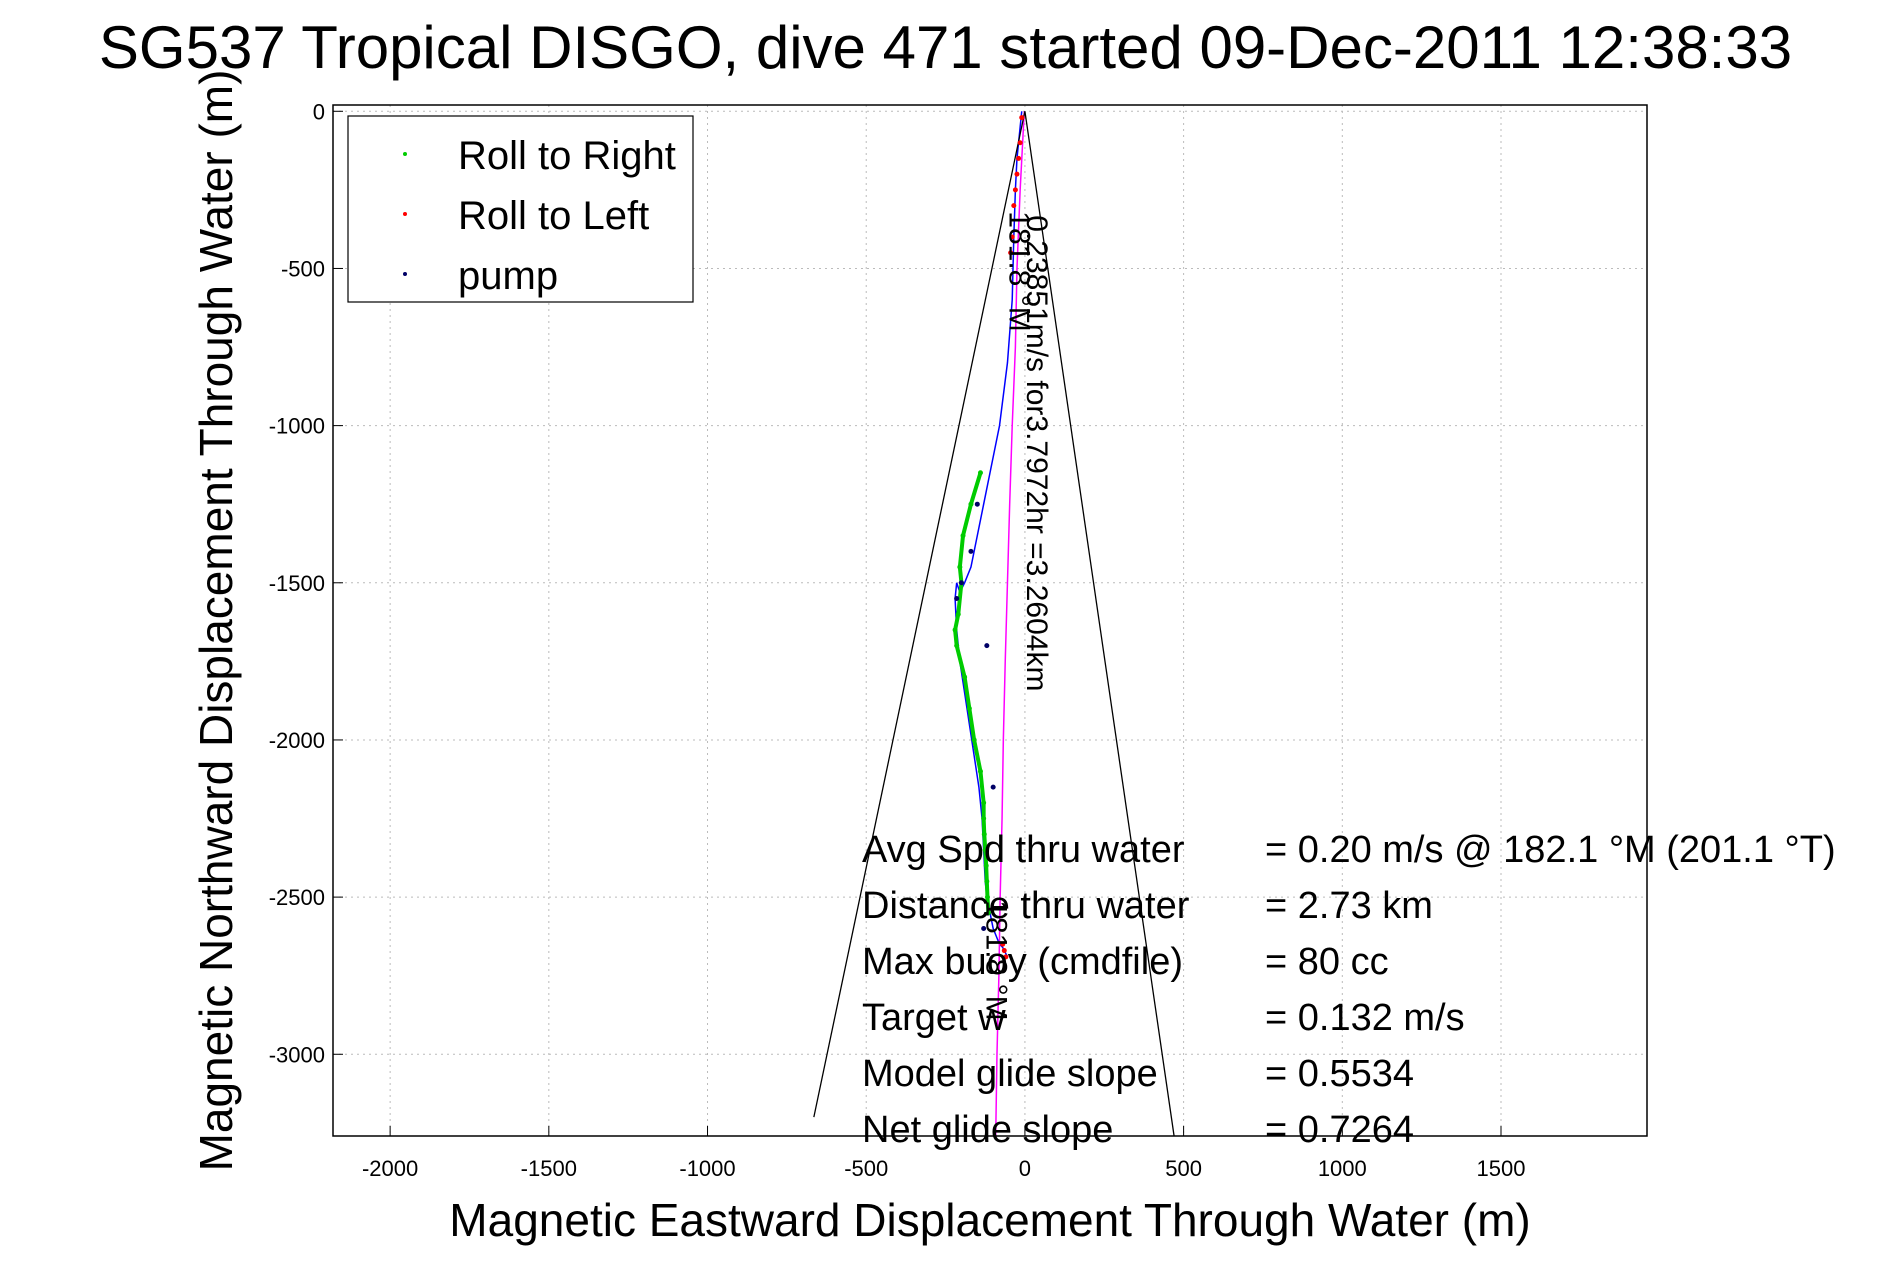 The width and height of the screenshot is (1891, 1262). I want to click on summary-label: Distance thru water, so click(1026, 906).